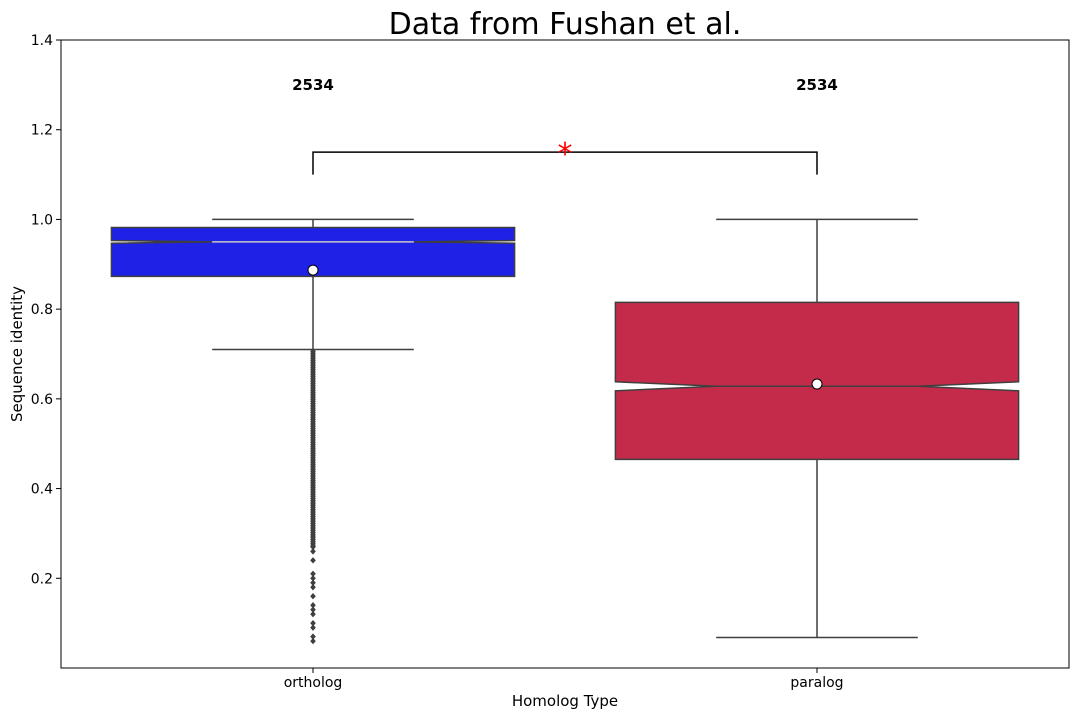 Image resolution: width=1080 pixels, height=720 pixels. I want to click on count-label-ortholog: 2534, so click(313, 85).